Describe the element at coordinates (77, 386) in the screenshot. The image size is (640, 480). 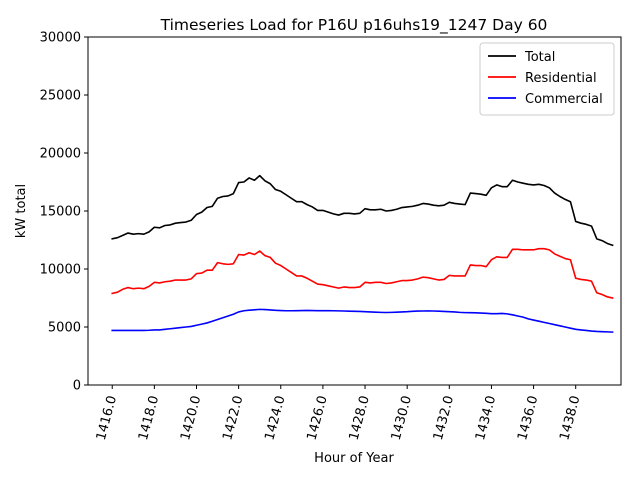
I see `y-tick-label: 0` at that location.